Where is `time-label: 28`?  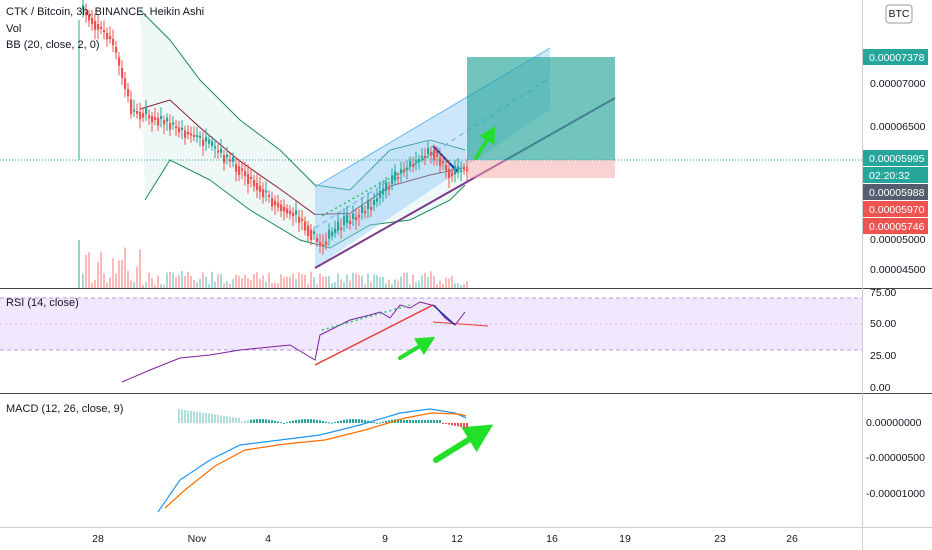
time-label: 28 is located at coordinates (98, 539).